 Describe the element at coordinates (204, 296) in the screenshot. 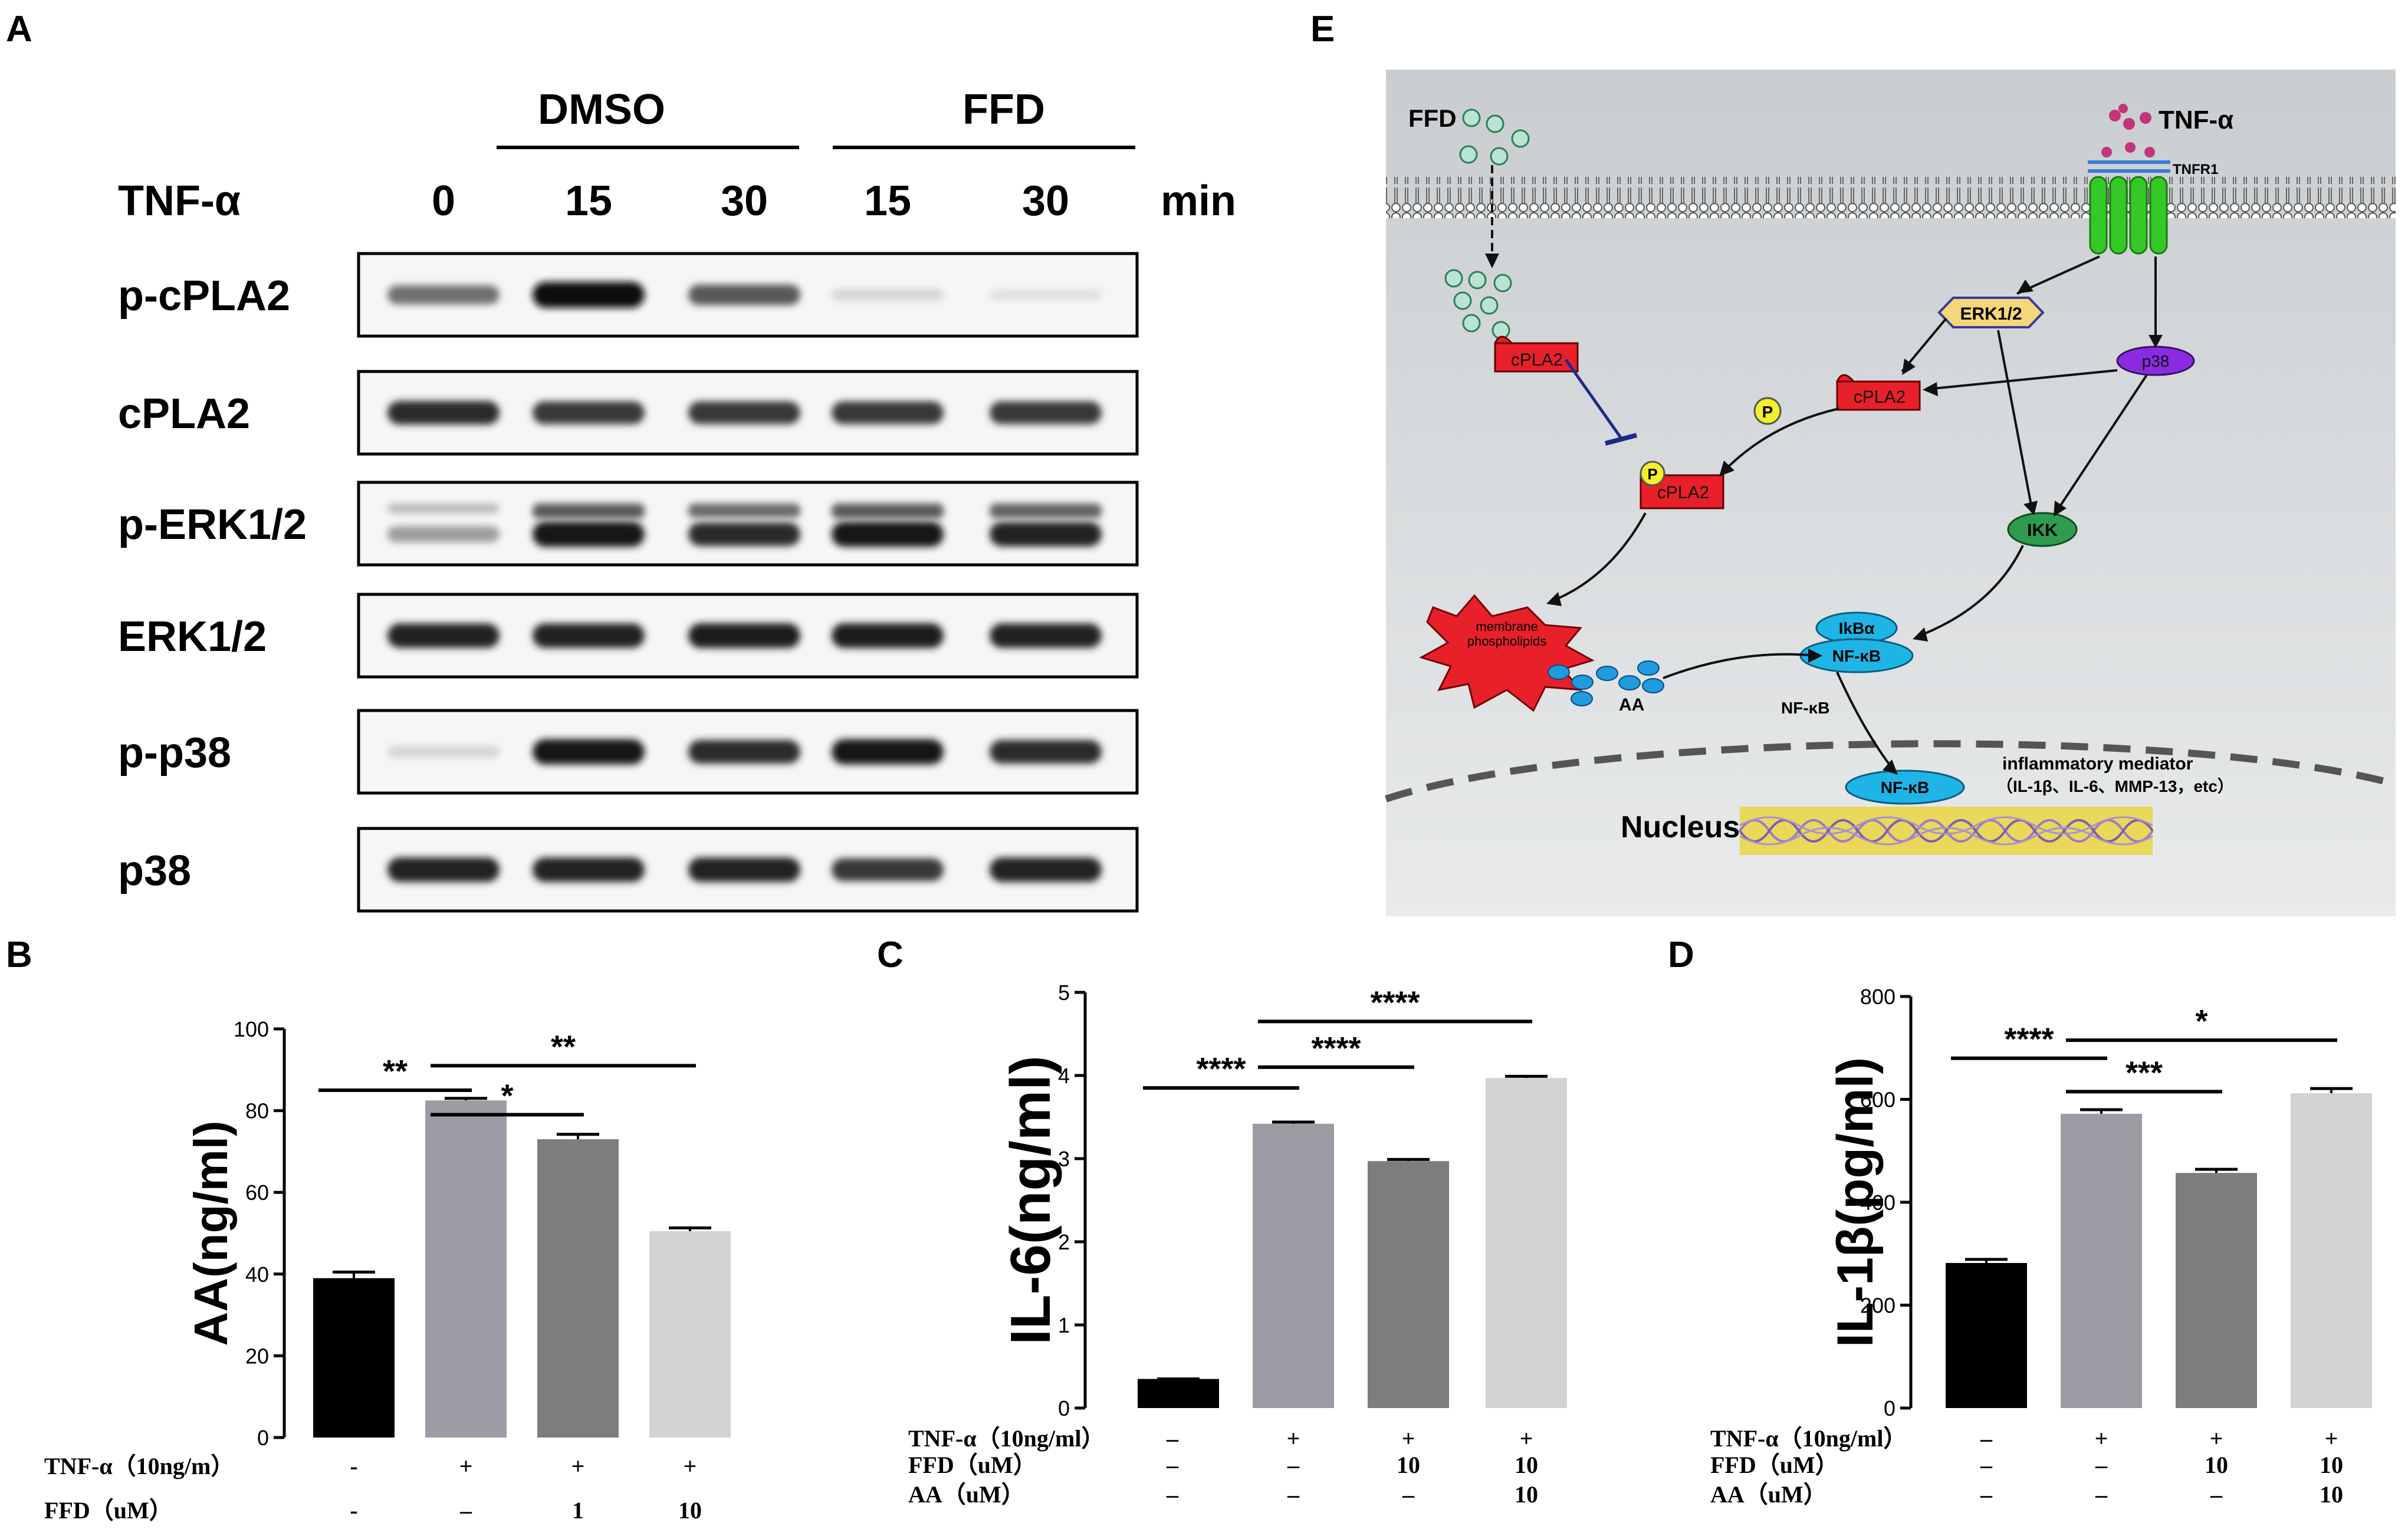

I see `blot-row-label: p-cPLA2` at that location.